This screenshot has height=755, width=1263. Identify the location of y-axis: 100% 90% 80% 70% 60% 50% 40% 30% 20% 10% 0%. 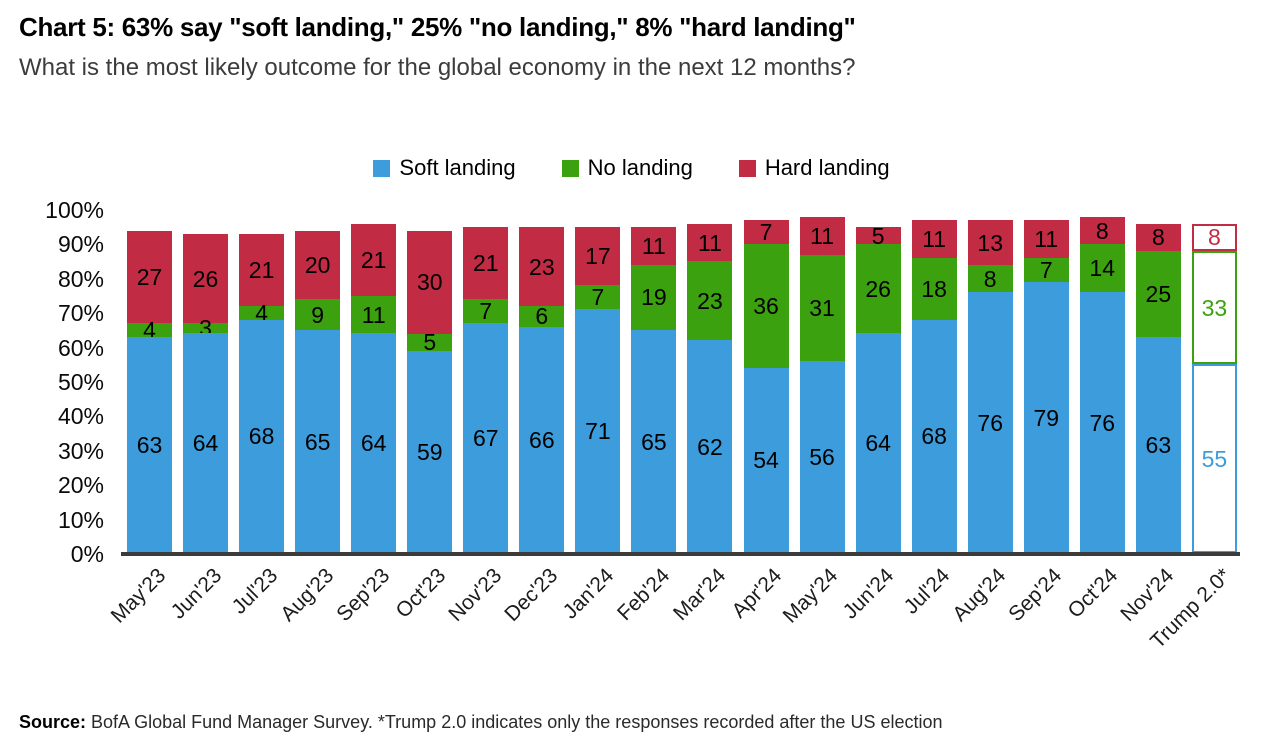
(66, 382).